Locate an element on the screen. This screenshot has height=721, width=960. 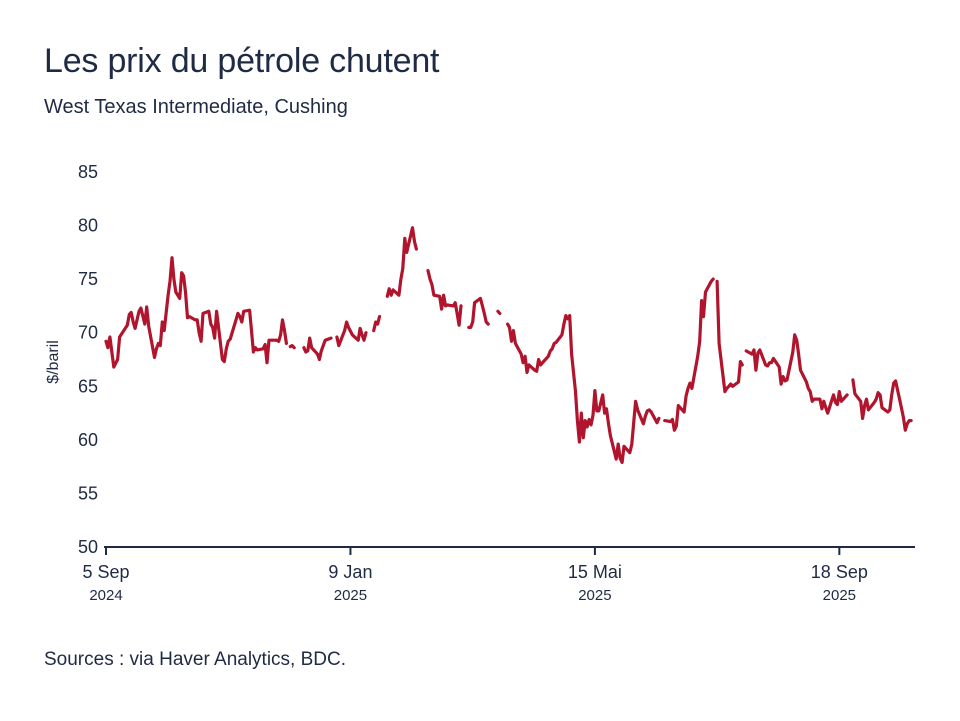
x-axis-ticks: 5 Sep 2024 9 Jan 2025 15 Mai 2025 18 Sep 2025 is located at coordinates (475, 575).